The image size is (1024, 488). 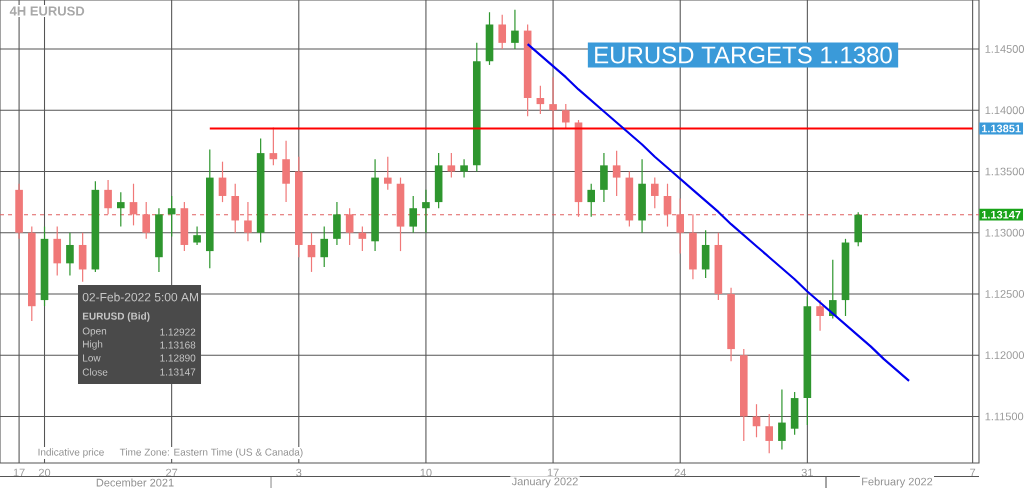 What do you see at coordinates (743, 55) in the screenshot?
I see `text: EURUSD TARGETS 1.1380` at bounding box center [743, 55].